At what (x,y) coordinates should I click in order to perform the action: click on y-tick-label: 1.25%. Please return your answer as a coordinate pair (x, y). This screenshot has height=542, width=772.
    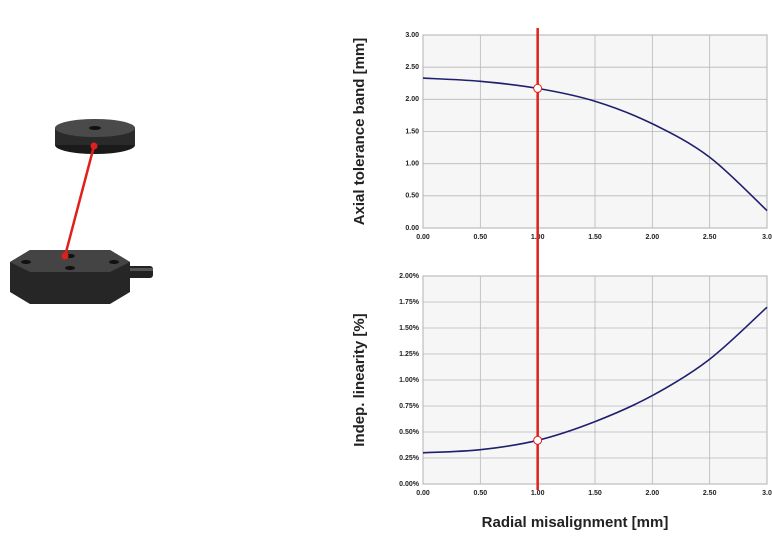
    Looking at the image, I should click on (409, 354).